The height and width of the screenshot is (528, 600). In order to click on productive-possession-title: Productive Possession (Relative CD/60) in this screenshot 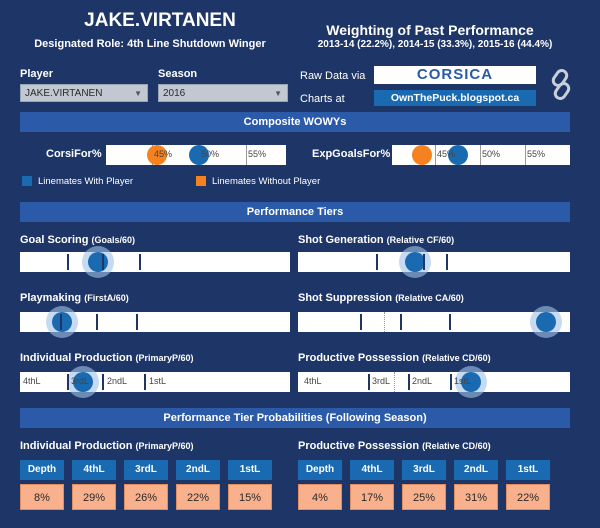, I will do `click(394, 358)`.